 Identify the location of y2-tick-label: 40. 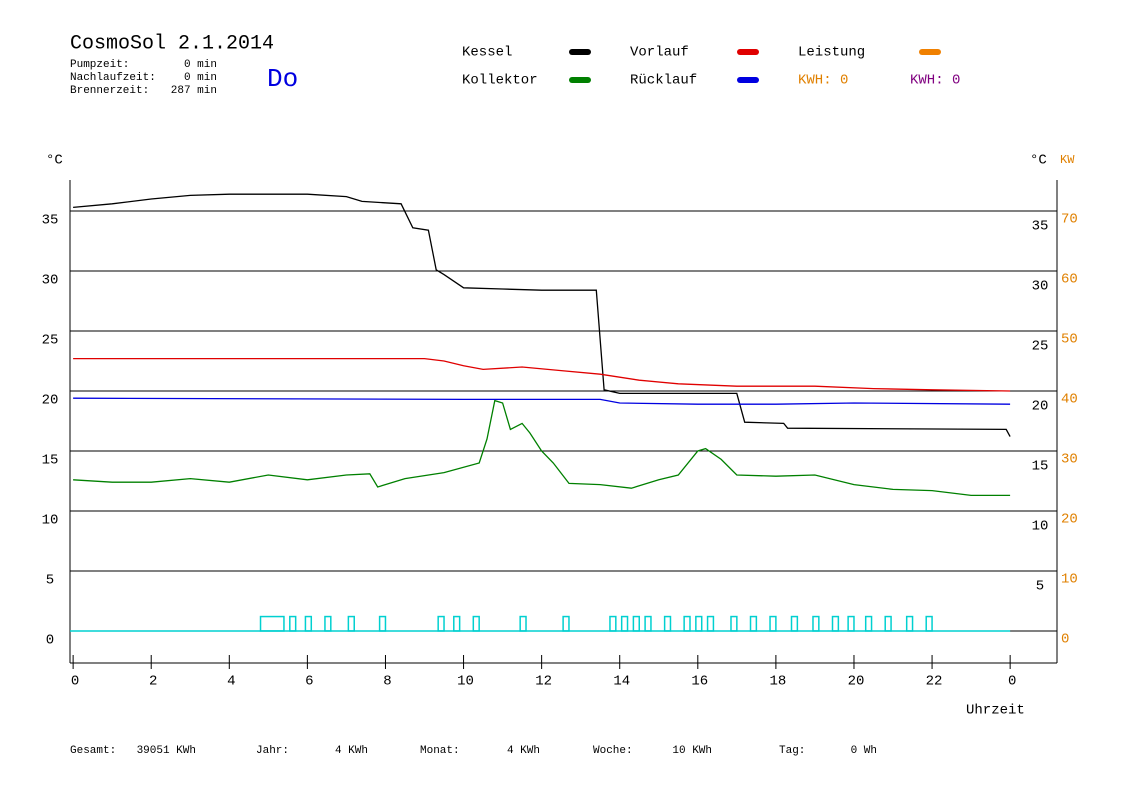
(1069, 400).